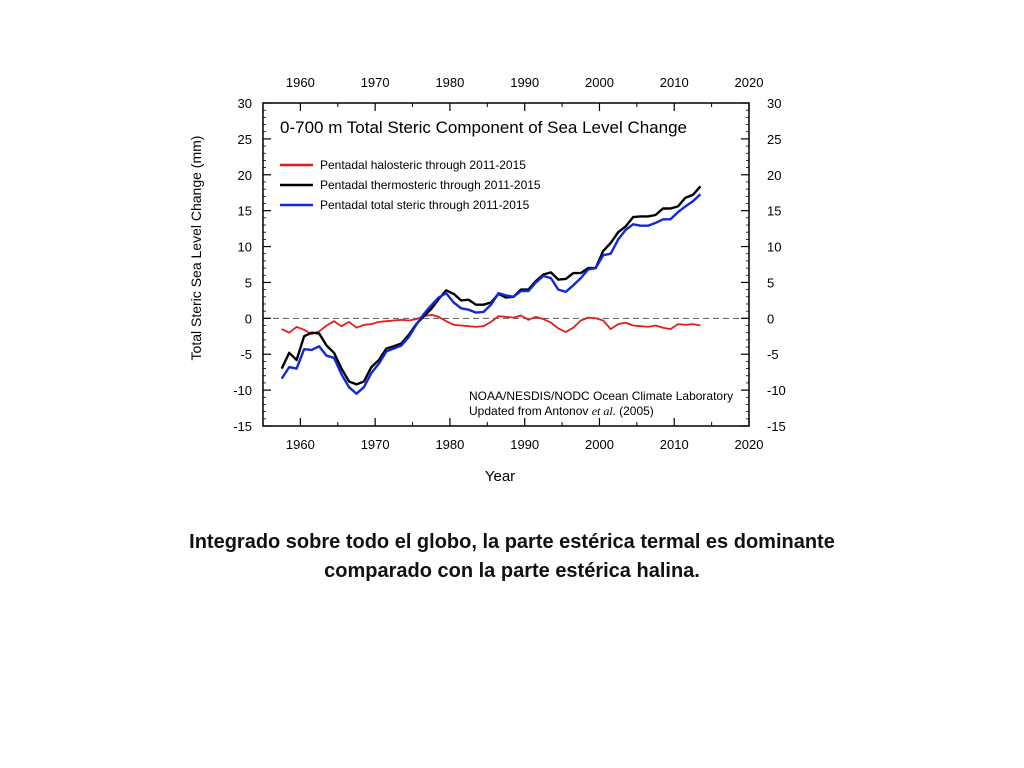 Image resolution: width=1024 pixels, height=768 pixels. I want to click on y-tick-label-left: 25, so click(245, 139).